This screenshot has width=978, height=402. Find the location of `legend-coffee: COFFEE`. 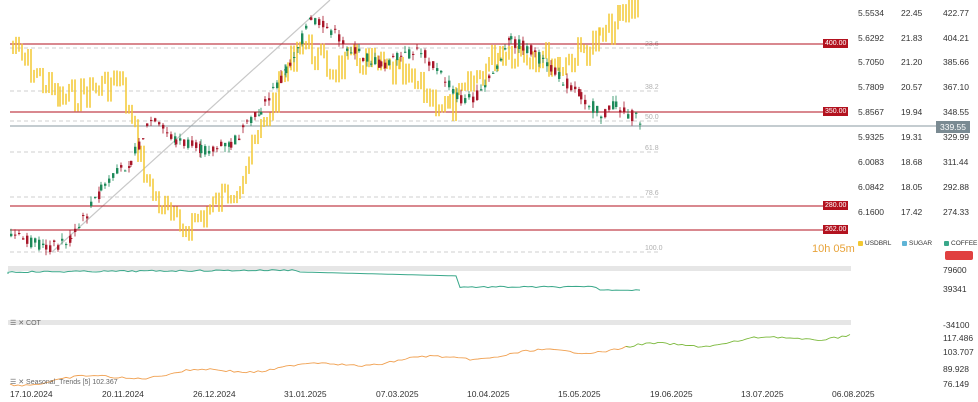

legend-coffee: COFFEE is located at coordinates (960, 243).